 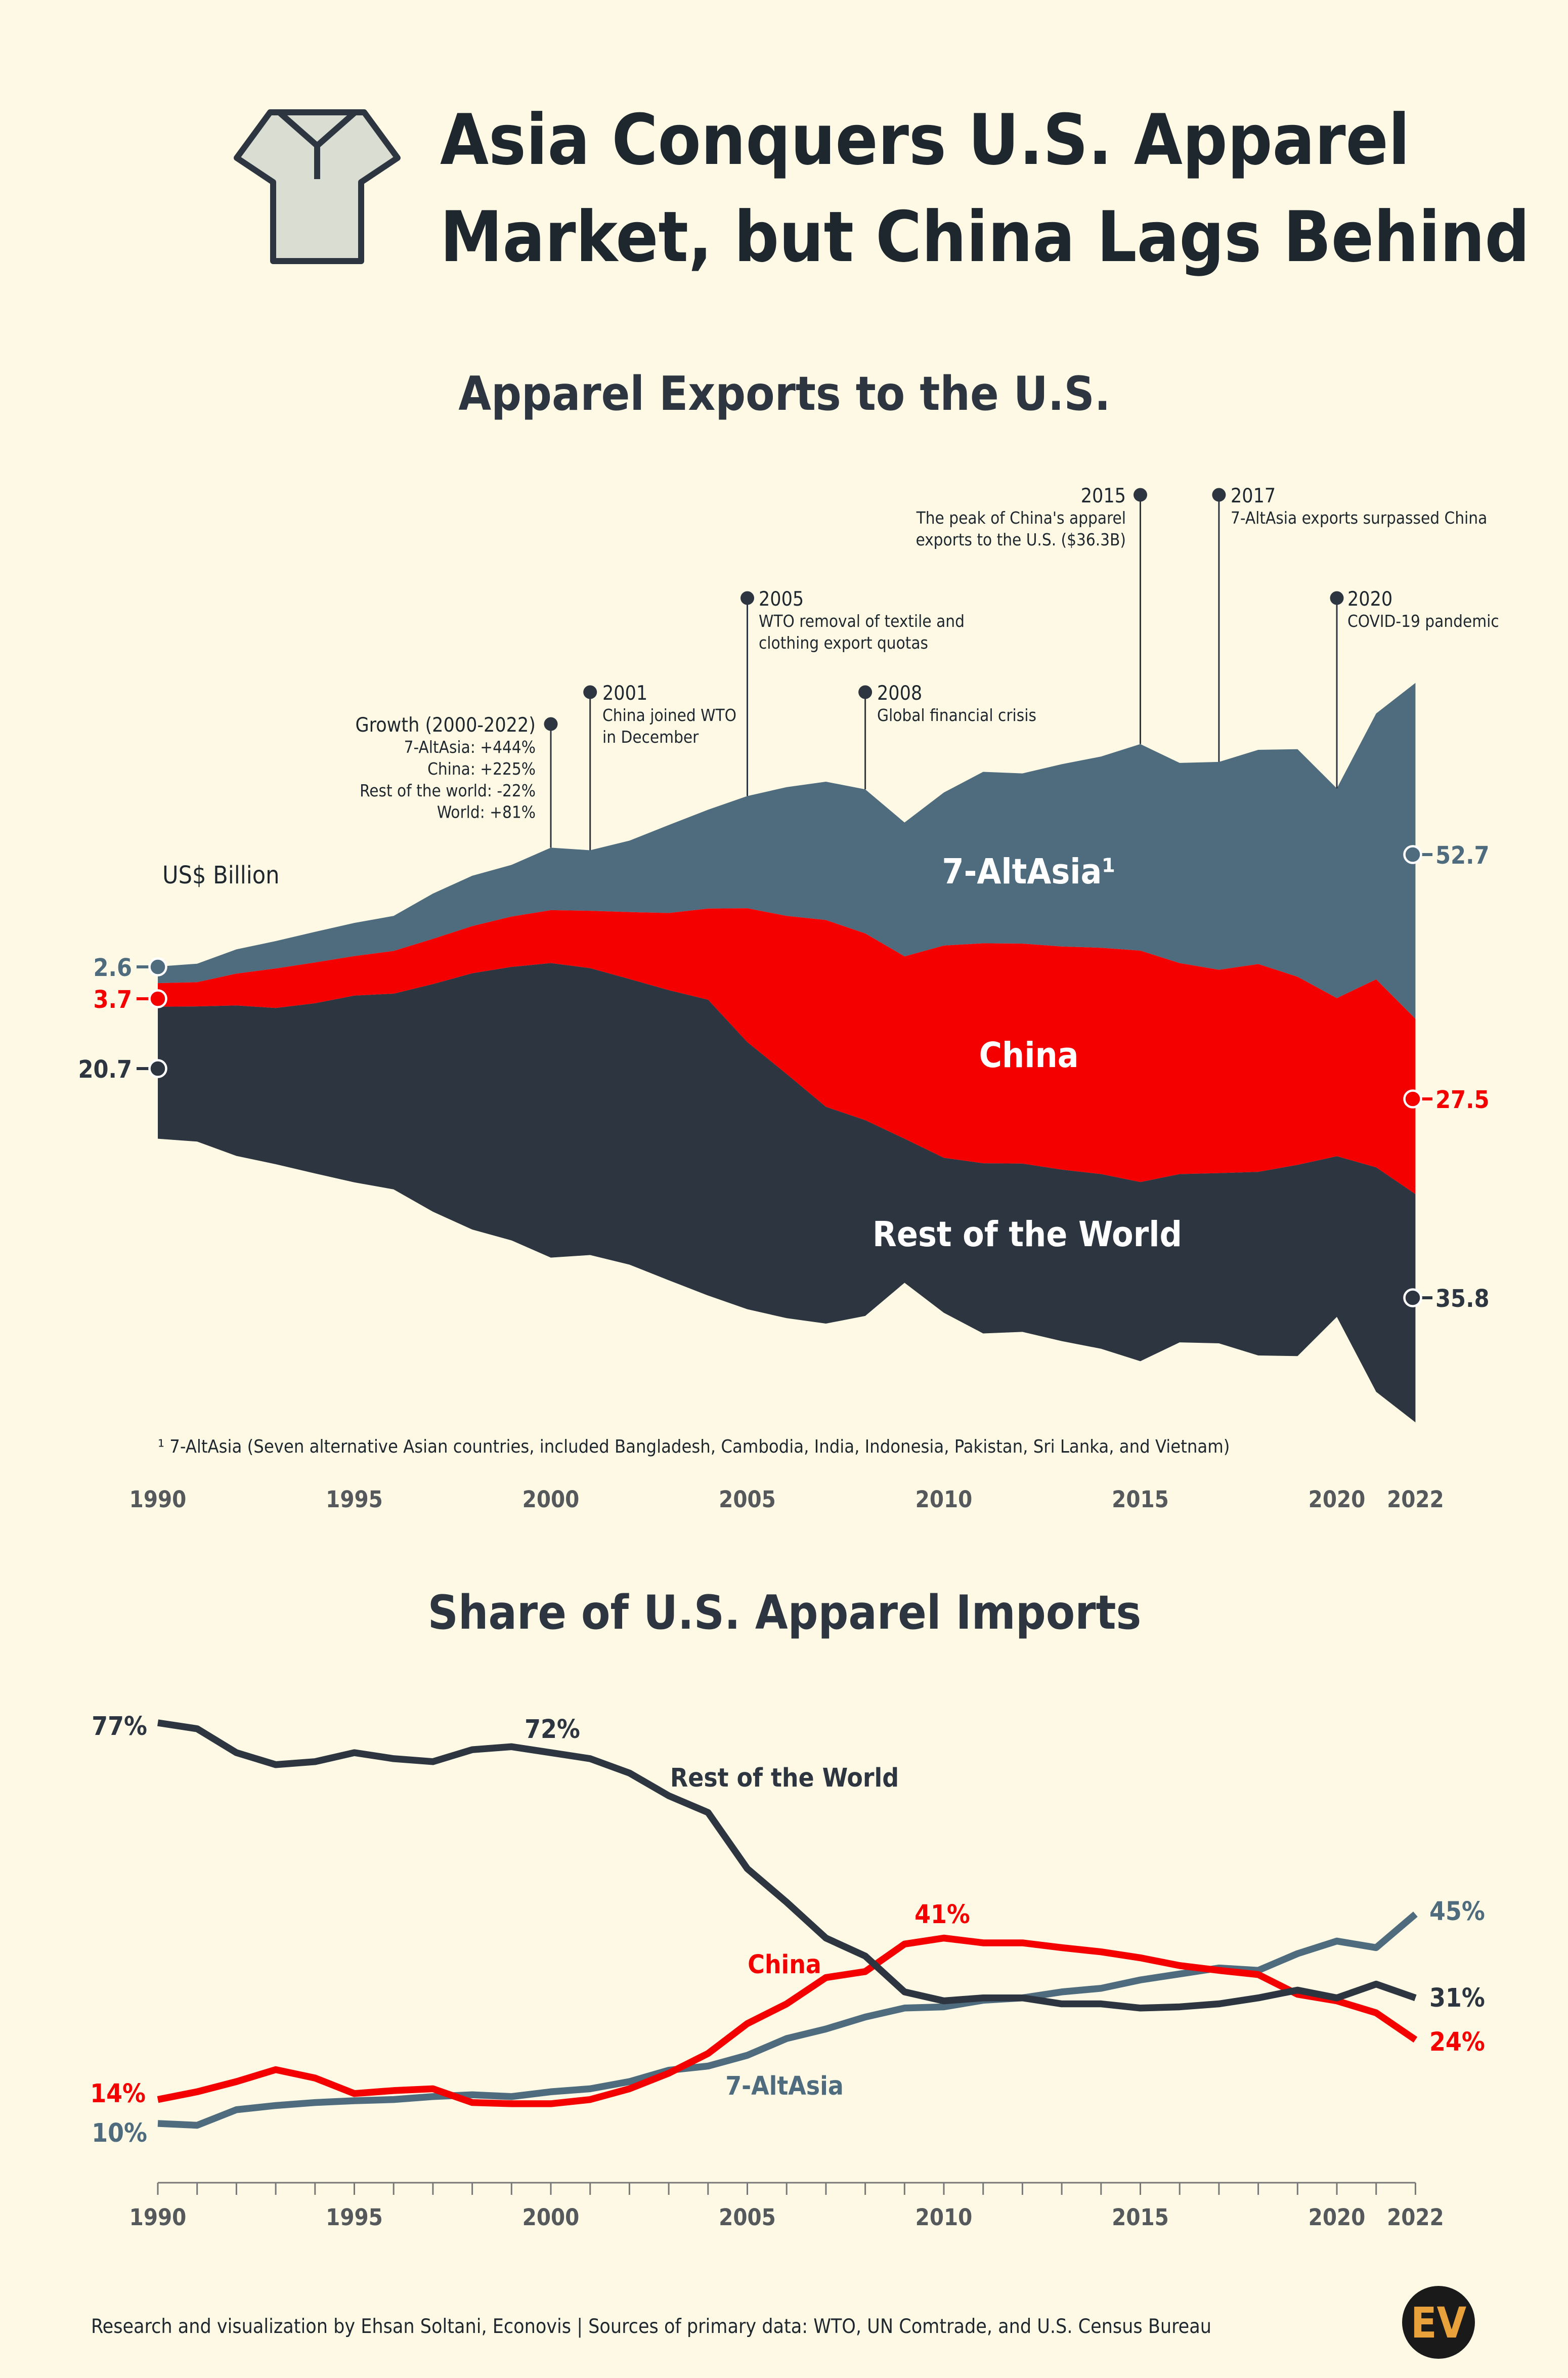 I want to click on annotation-text: COVID-19 pandemic, so click(x=1423, y=621).